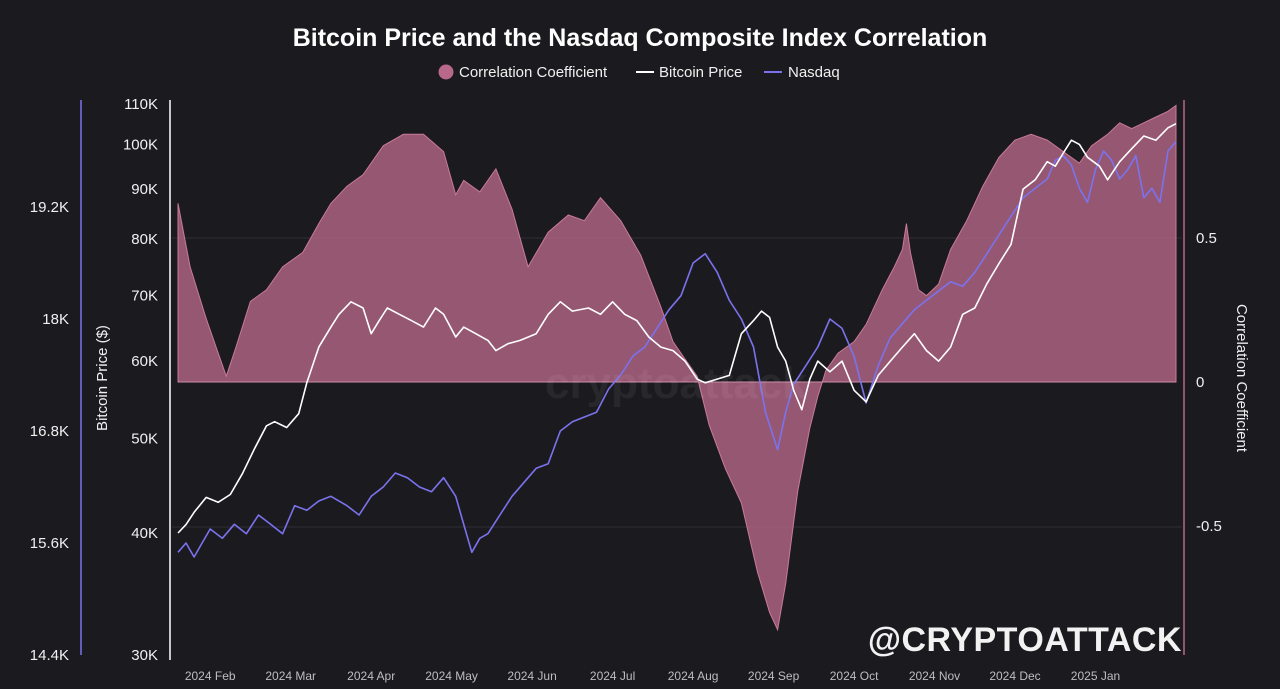  I want to click on x-tick-label: 2024 Sep, so click(774, 676).